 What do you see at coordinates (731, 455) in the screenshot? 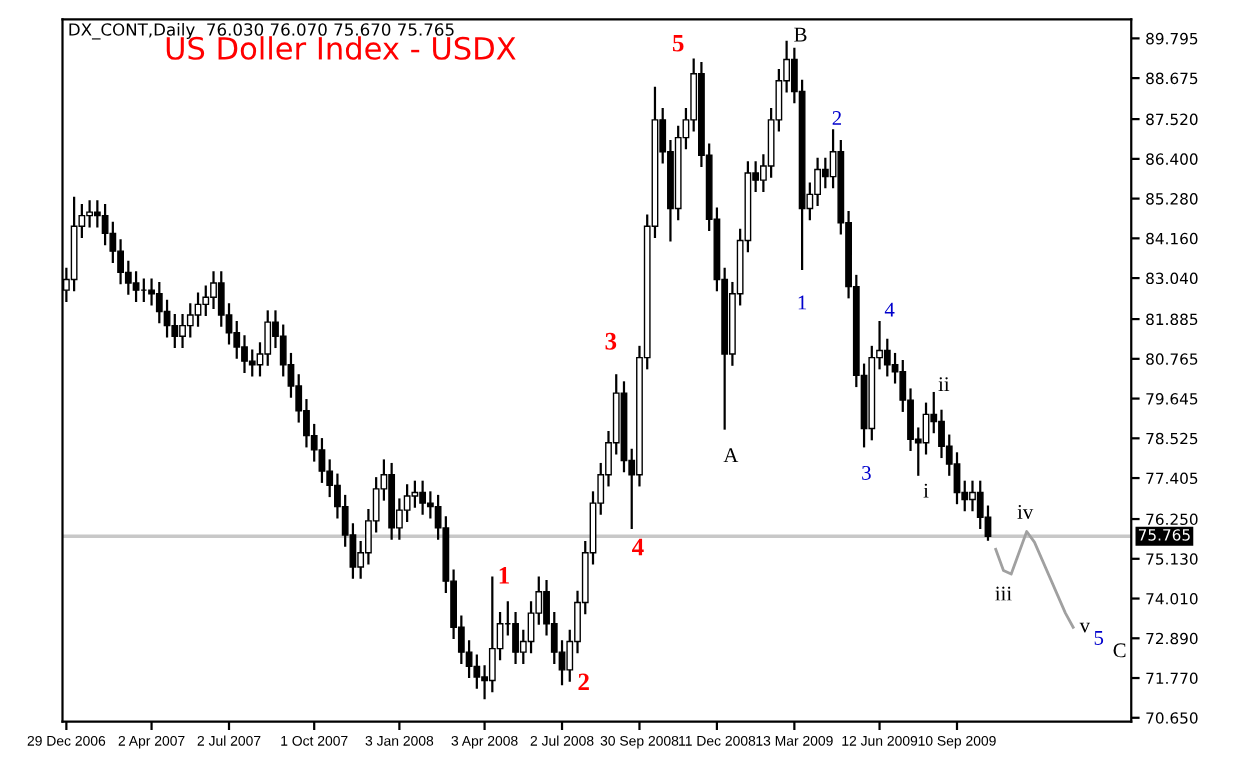
I see `annotation: A` at bounding box center [731, 455].